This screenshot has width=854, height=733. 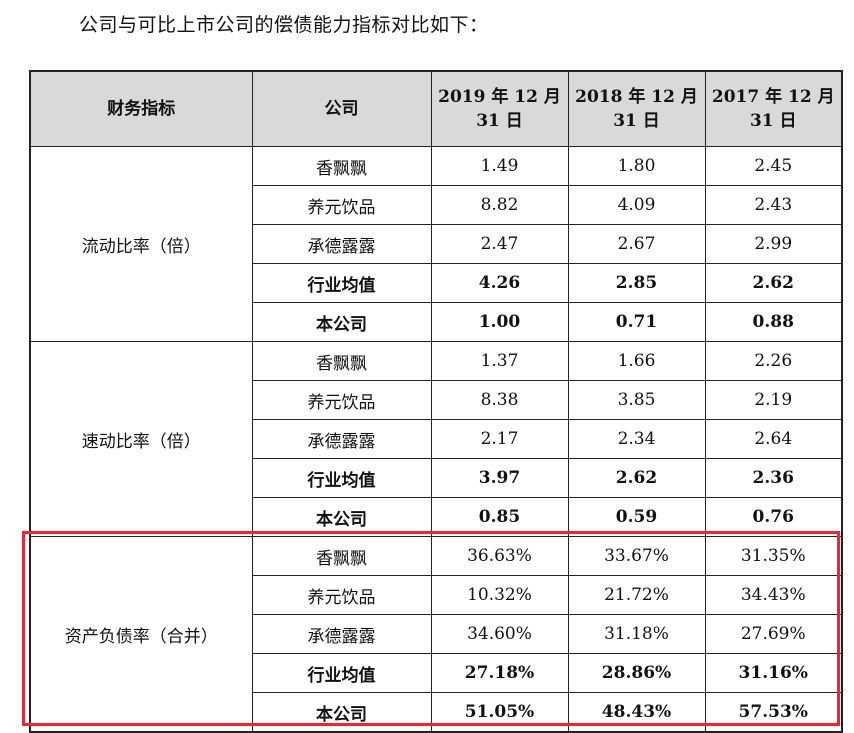 What do you see at coordinates (636, 361) in the screenshot?
I see `value-cell: 1.66` at bounding box center [636, 361].